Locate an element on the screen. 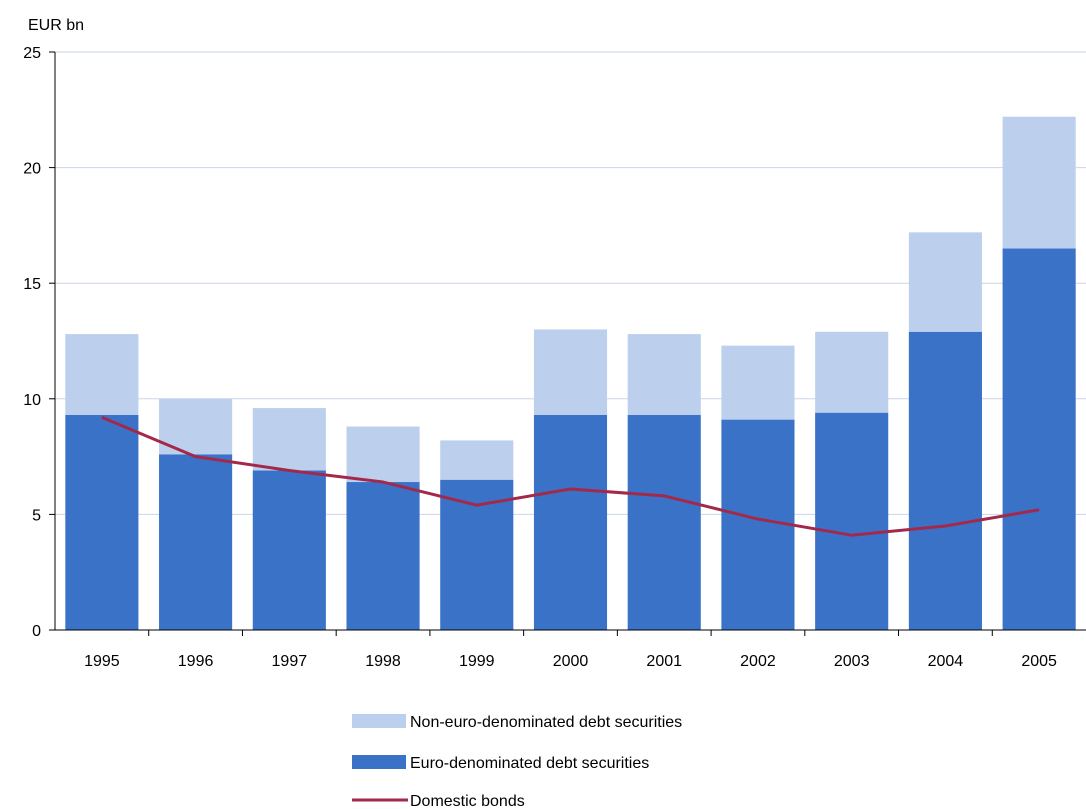  x-tick-label: 2001 is located at coordinates (664, 661).